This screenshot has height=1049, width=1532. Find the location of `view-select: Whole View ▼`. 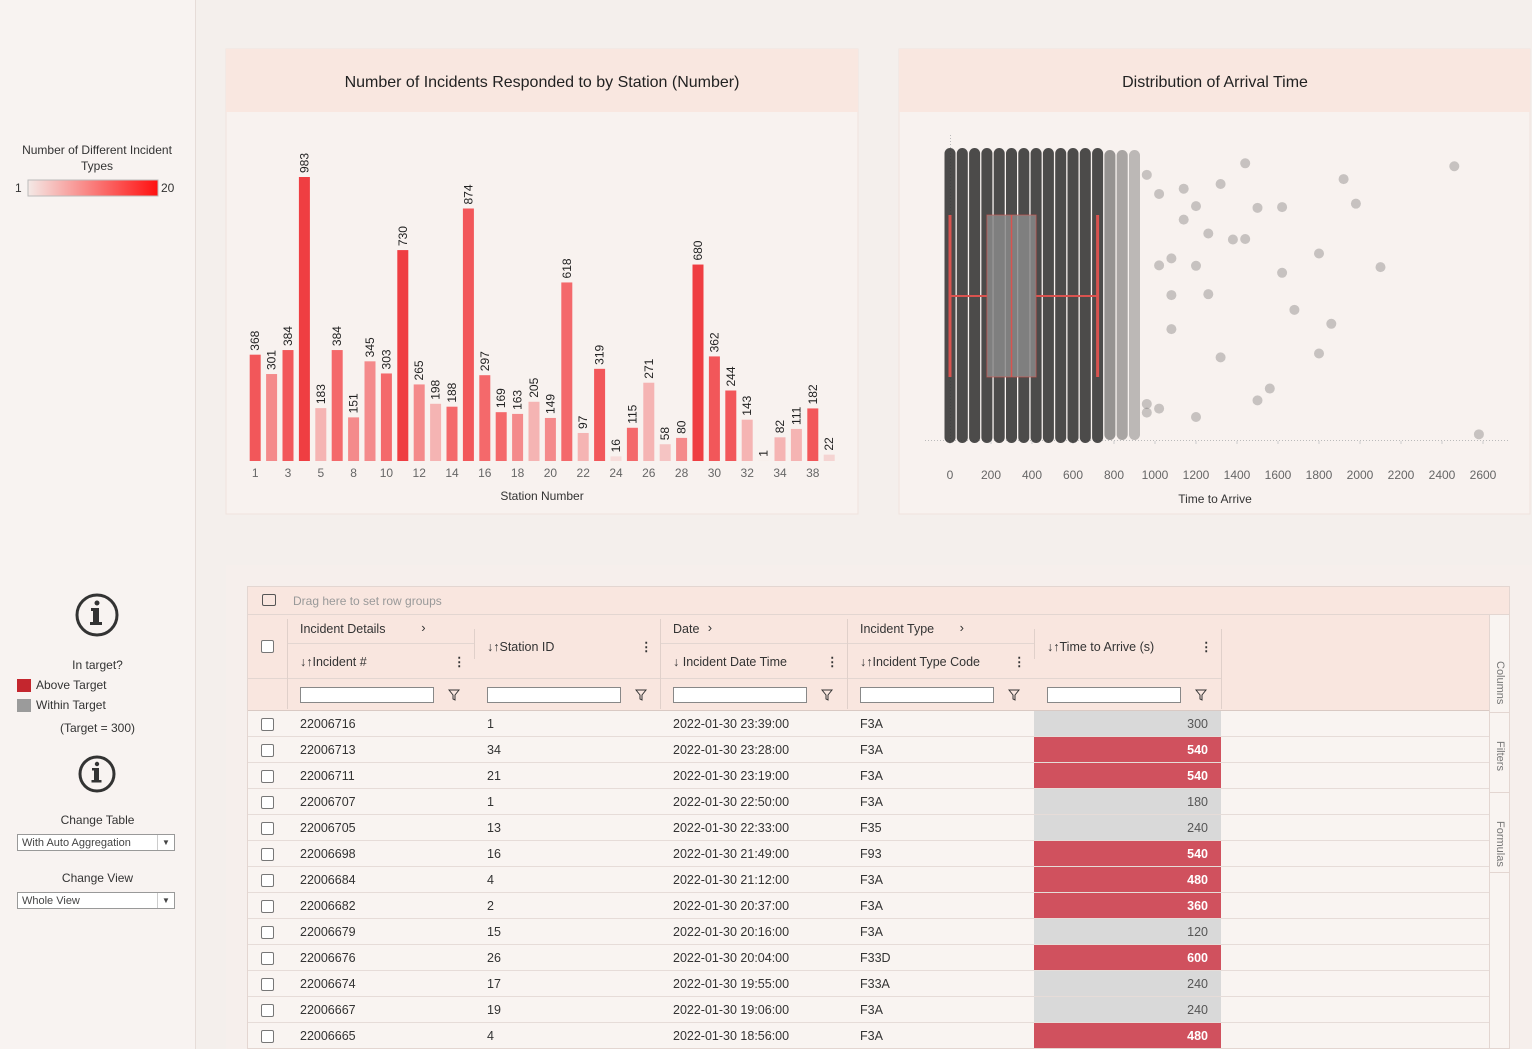

view-select: Whole View ▼ is located at coordinates (96, 900).